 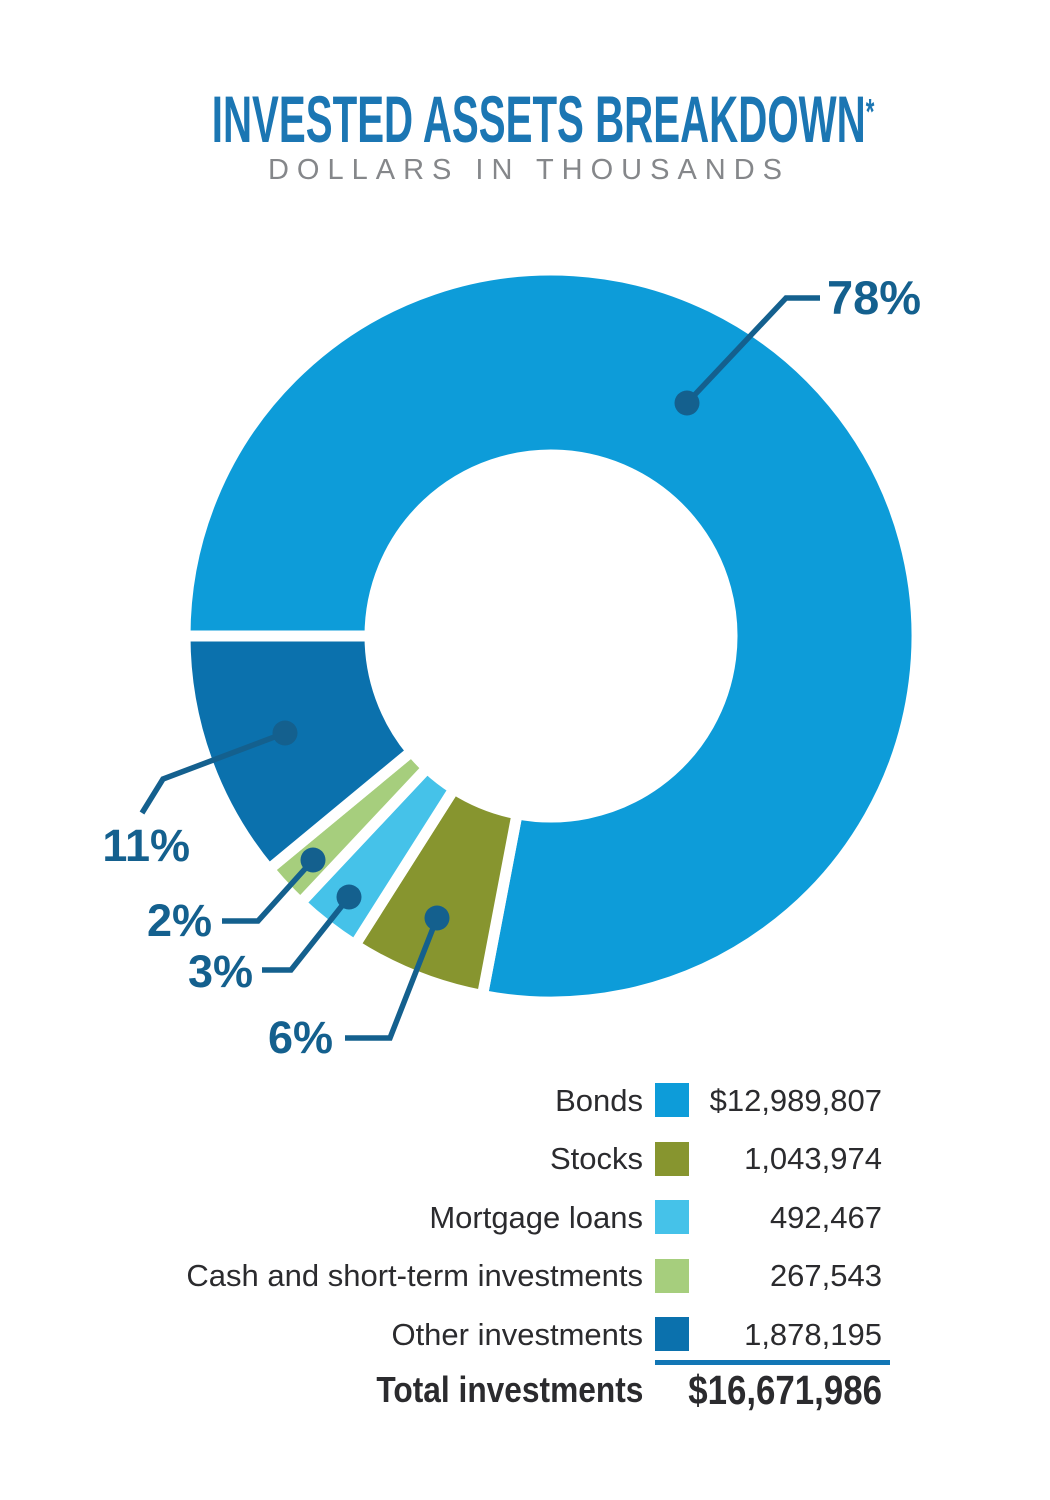 I want to click on subtitle-wrap: DOLLARS IN THOUSANDS, so click(x=525, y=170).